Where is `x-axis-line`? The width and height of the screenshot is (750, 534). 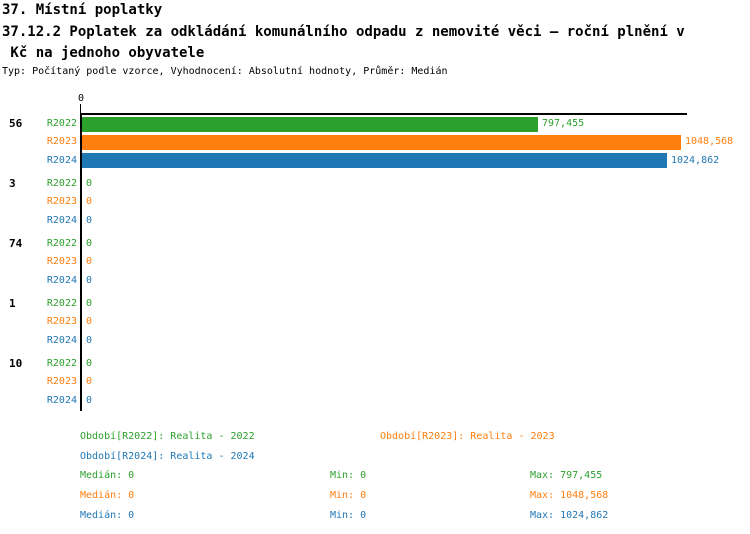 x-axis-line is located at coordinates (383, 114).